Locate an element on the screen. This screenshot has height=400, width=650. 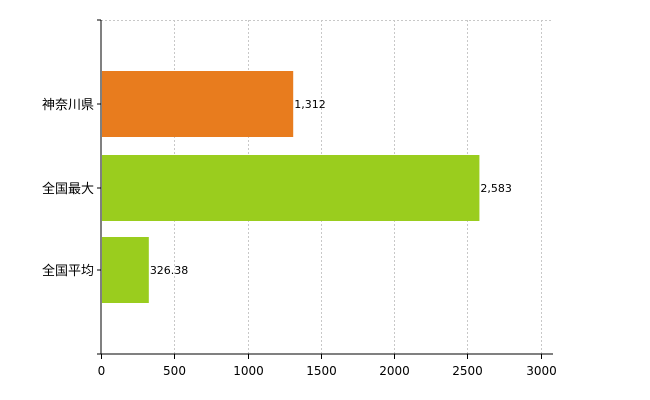
category-label: 神奈川県 is located at coordinates (68, 105).